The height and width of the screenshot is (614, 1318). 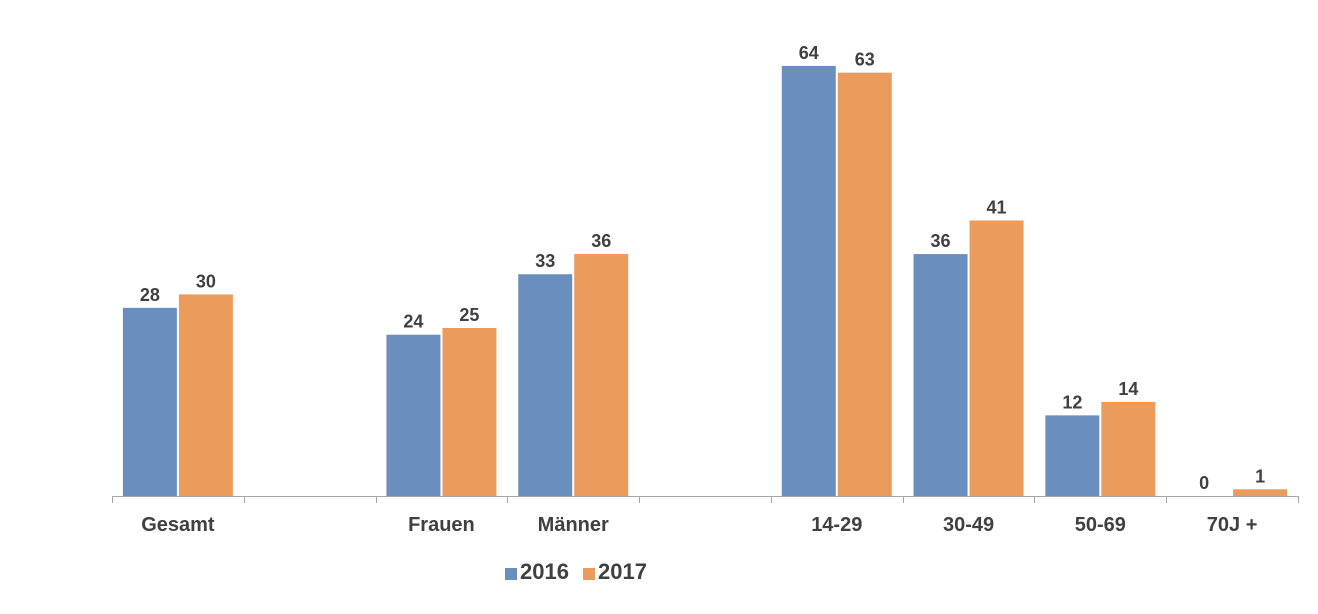 What do you see at coordinates (699, 525) in the screenshot?
I see `category-labels-layer: Gesamt Frauen Männer 14-29 30-49 50-69 70J +` at bounding box center [699, 525].